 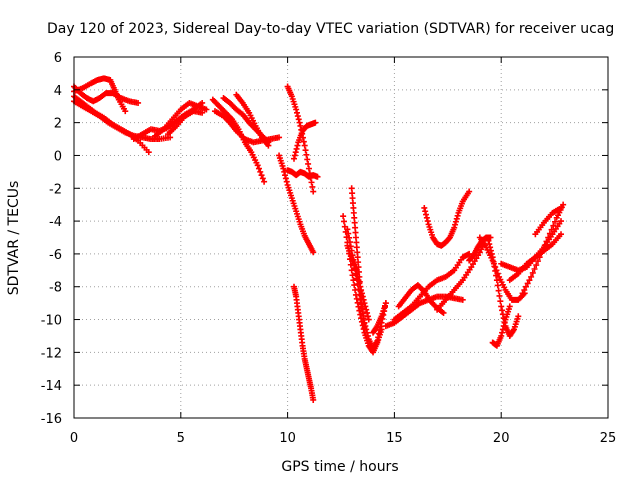 I want to click on y-tick-label: -10, so click(x=51, y=321).